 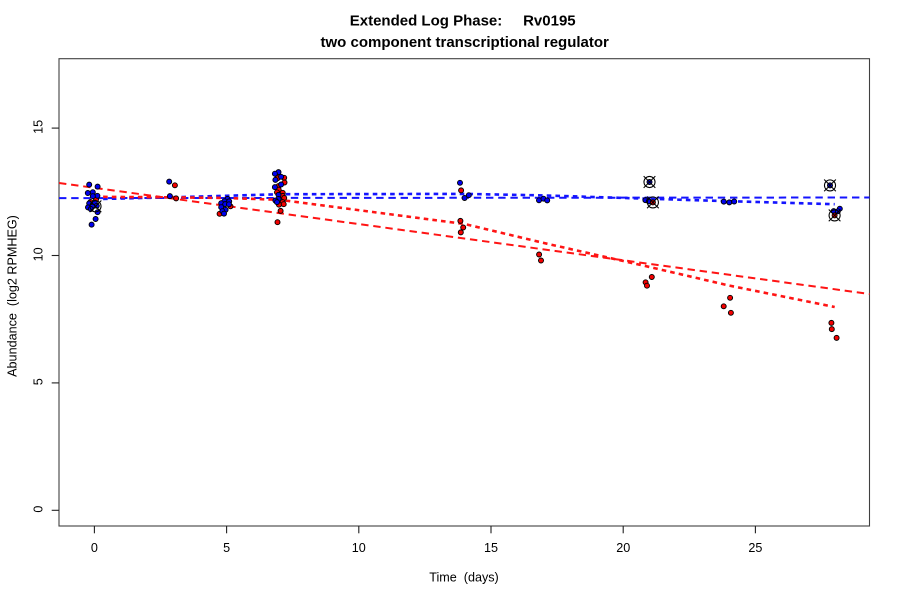 What do you see at coordinates (755, 548) in the screenshot?
I see `svg-text: 25` at bounding box center [755, 548].